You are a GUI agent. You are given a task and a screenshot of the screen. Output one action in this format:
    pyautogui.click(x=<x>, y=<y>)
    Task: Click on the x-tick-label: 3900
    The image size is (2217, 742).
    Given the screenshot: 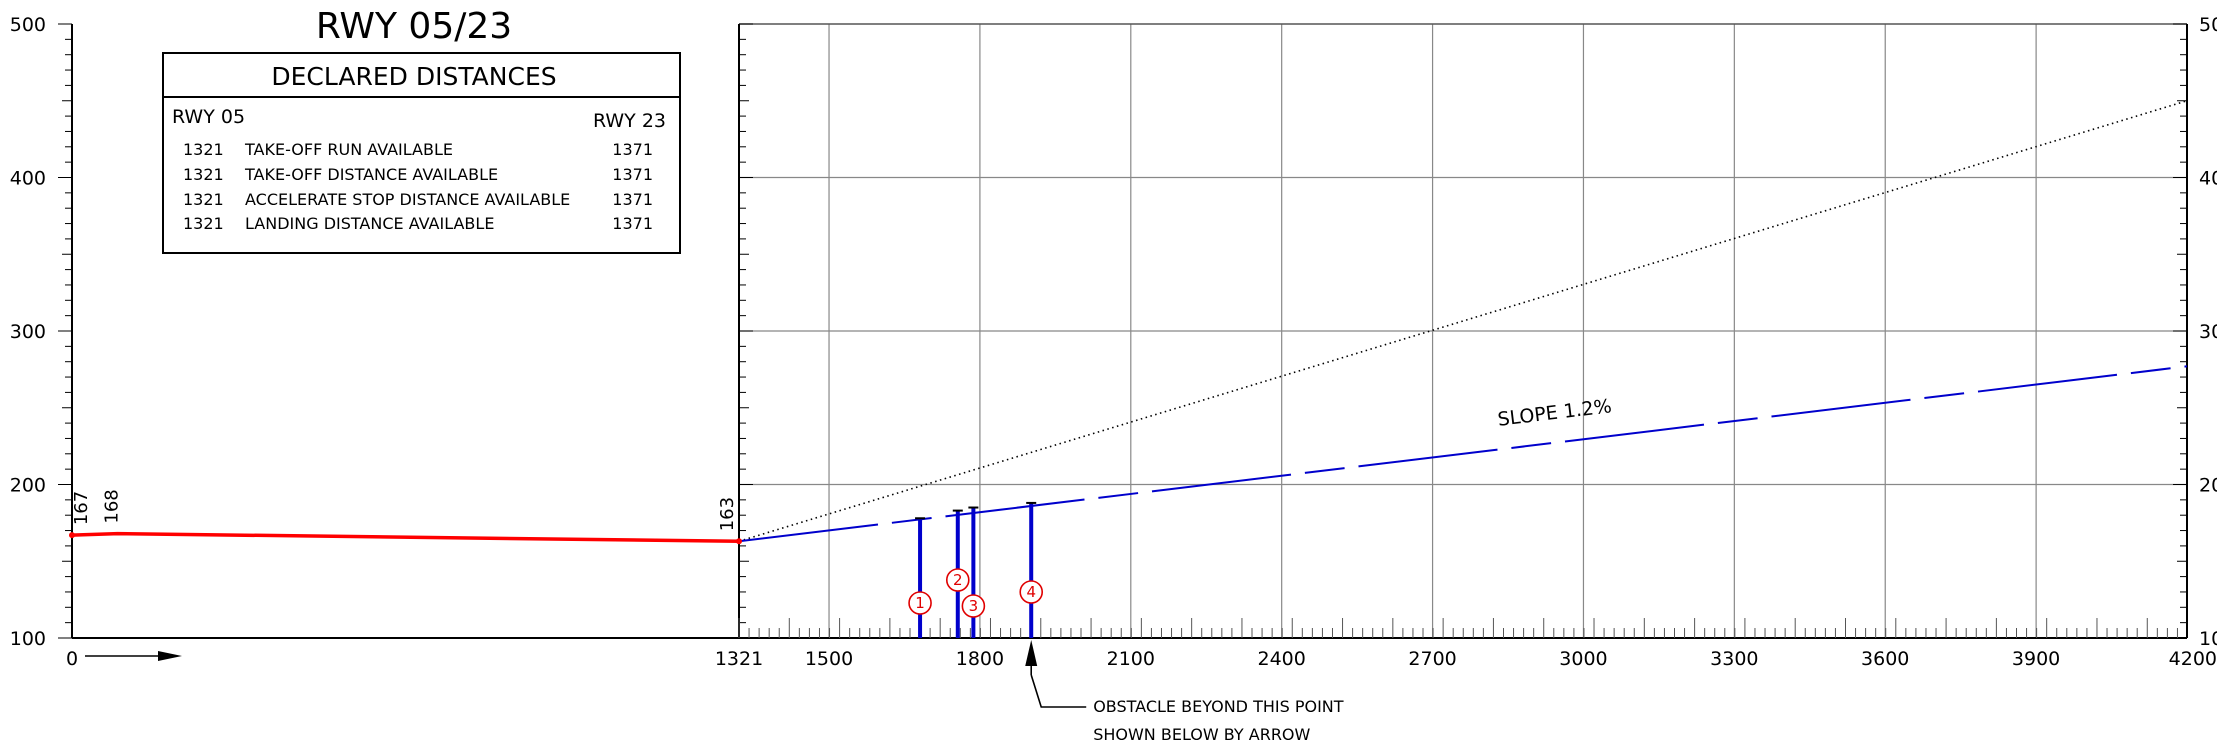 What is the action you would take?
    pyautogui.click(x=2036, y=659)
    